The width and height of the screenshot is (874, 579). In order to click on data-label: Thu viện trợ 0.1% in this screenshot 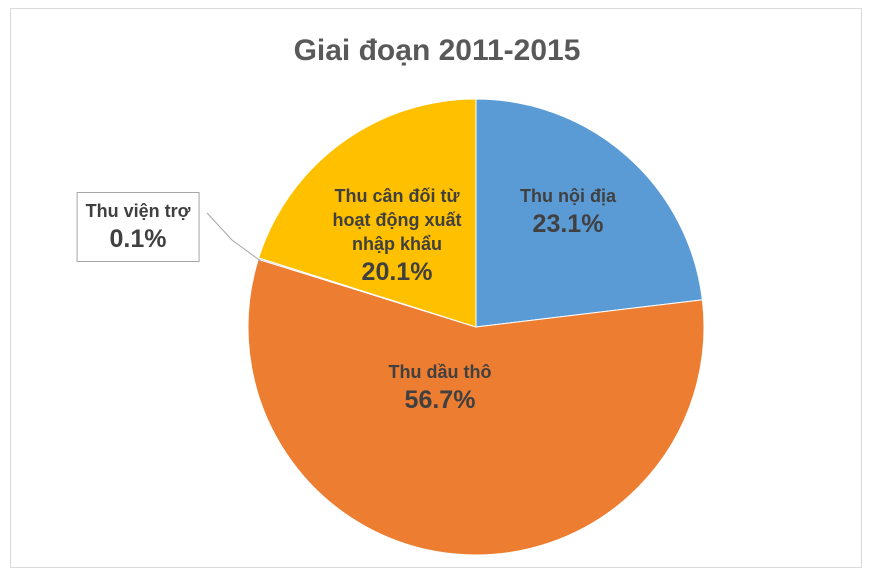, I will do `click(138, 227)`.